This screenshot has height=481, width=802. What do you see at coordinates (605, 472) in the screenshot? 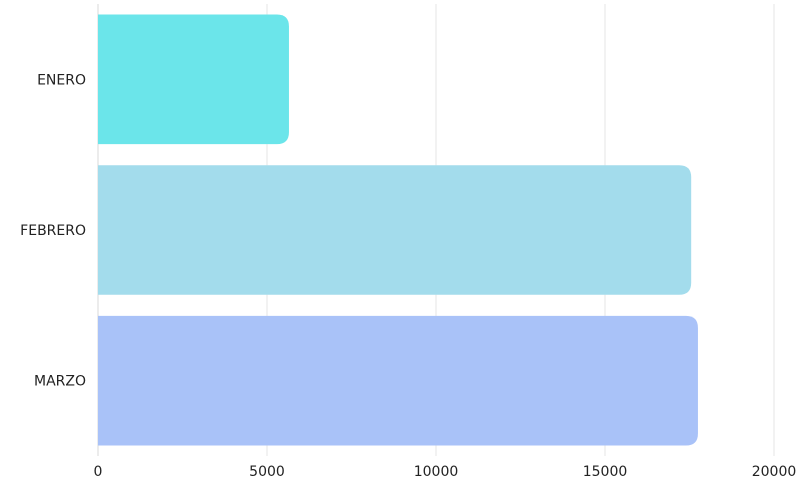
I see `x-tick-label: 15000` at bounding box center [605, 472].